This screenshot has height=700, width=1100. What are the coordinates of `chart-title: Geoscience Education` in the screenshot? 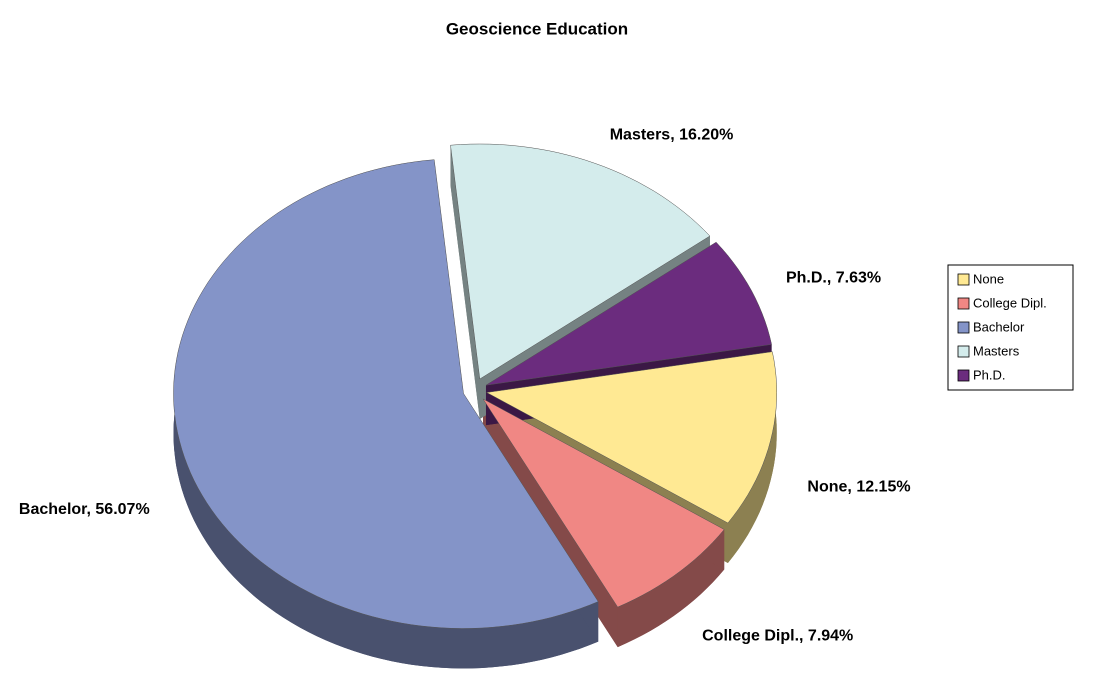 It's located at (537, 28).